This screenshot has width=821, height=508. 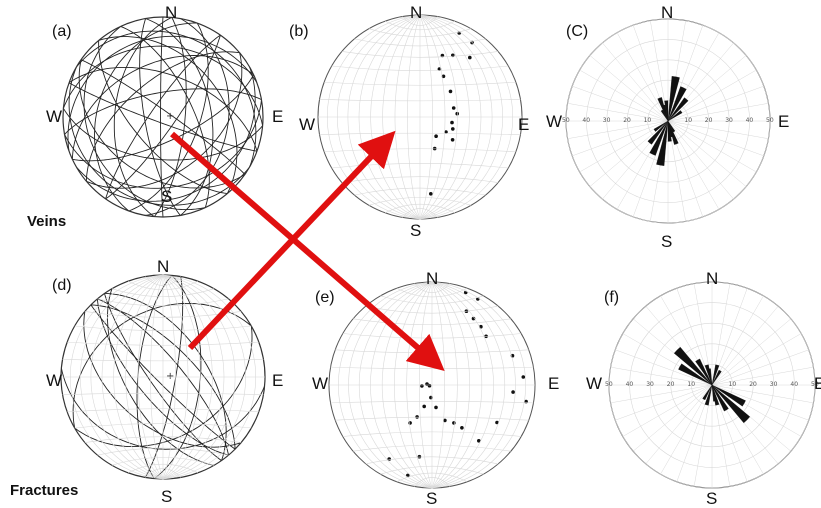 I want to click on panel-a-center-mark: +, so click(x=170, y=116).